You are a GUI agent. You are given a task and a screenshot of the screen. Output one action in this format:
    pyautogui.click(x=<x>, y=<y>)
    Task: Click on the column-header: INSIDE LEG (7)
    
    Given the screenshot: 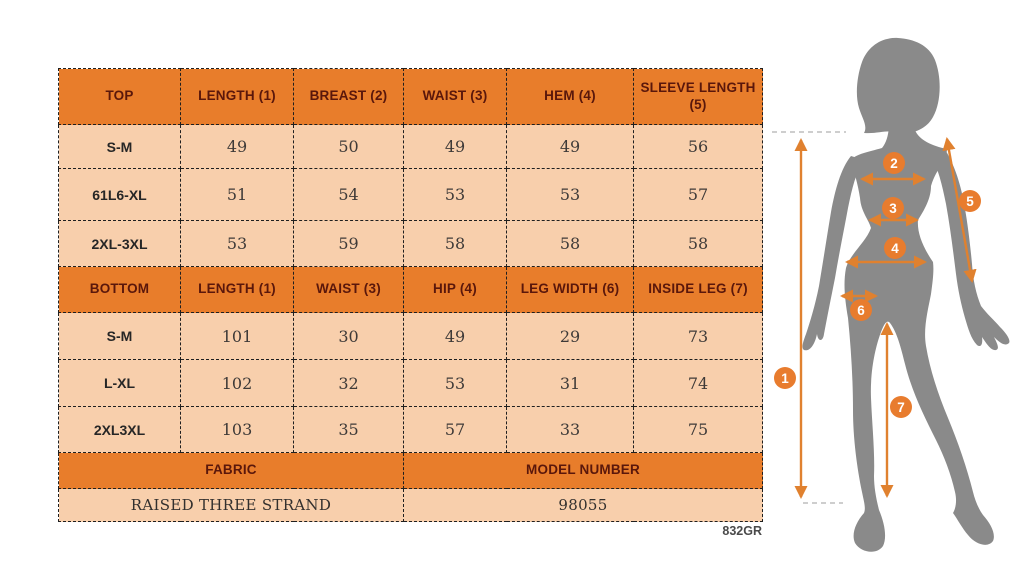 What is the action you would take?
    pyautogui.click(x=698, y=289)
    